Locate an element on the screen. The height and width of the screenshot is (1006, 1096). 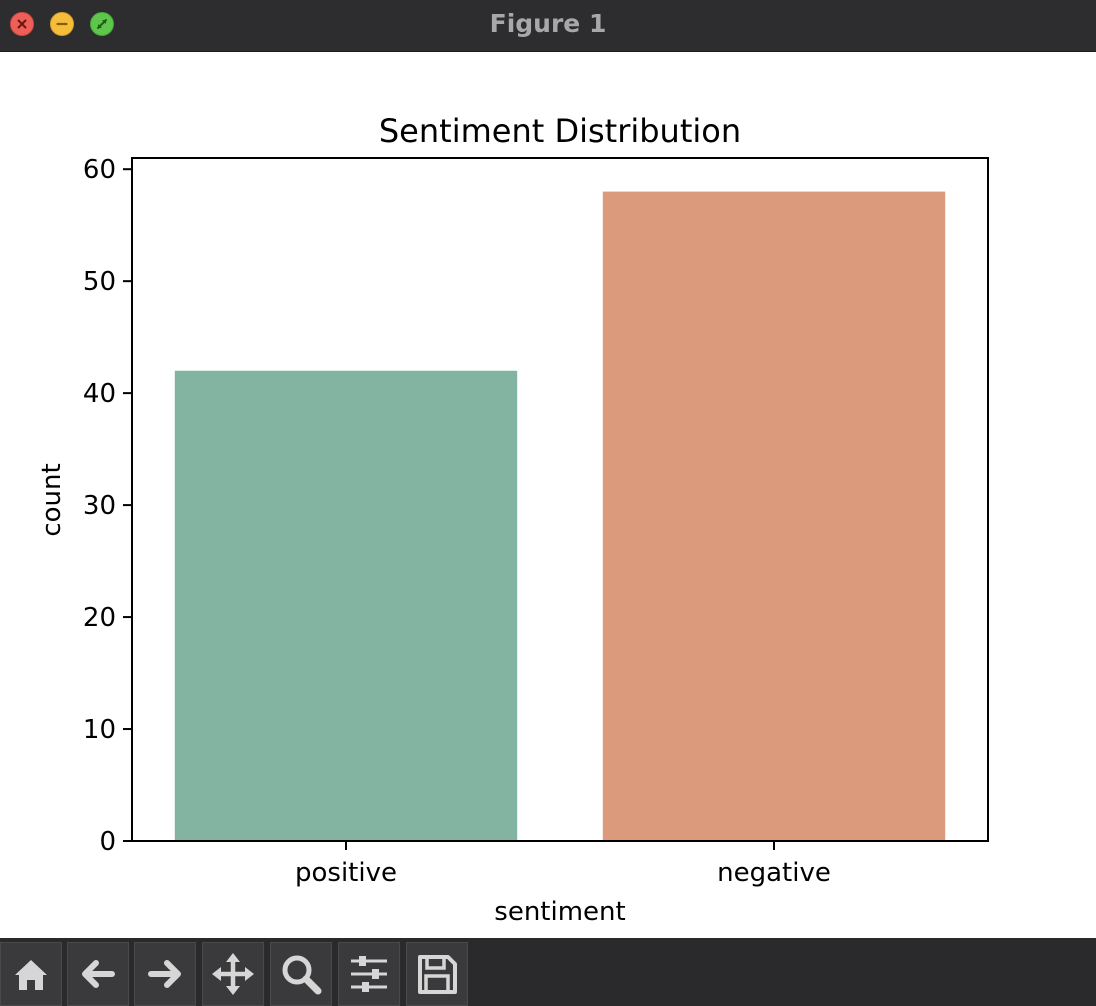
zoom-button is located at coordinates (301, 974).